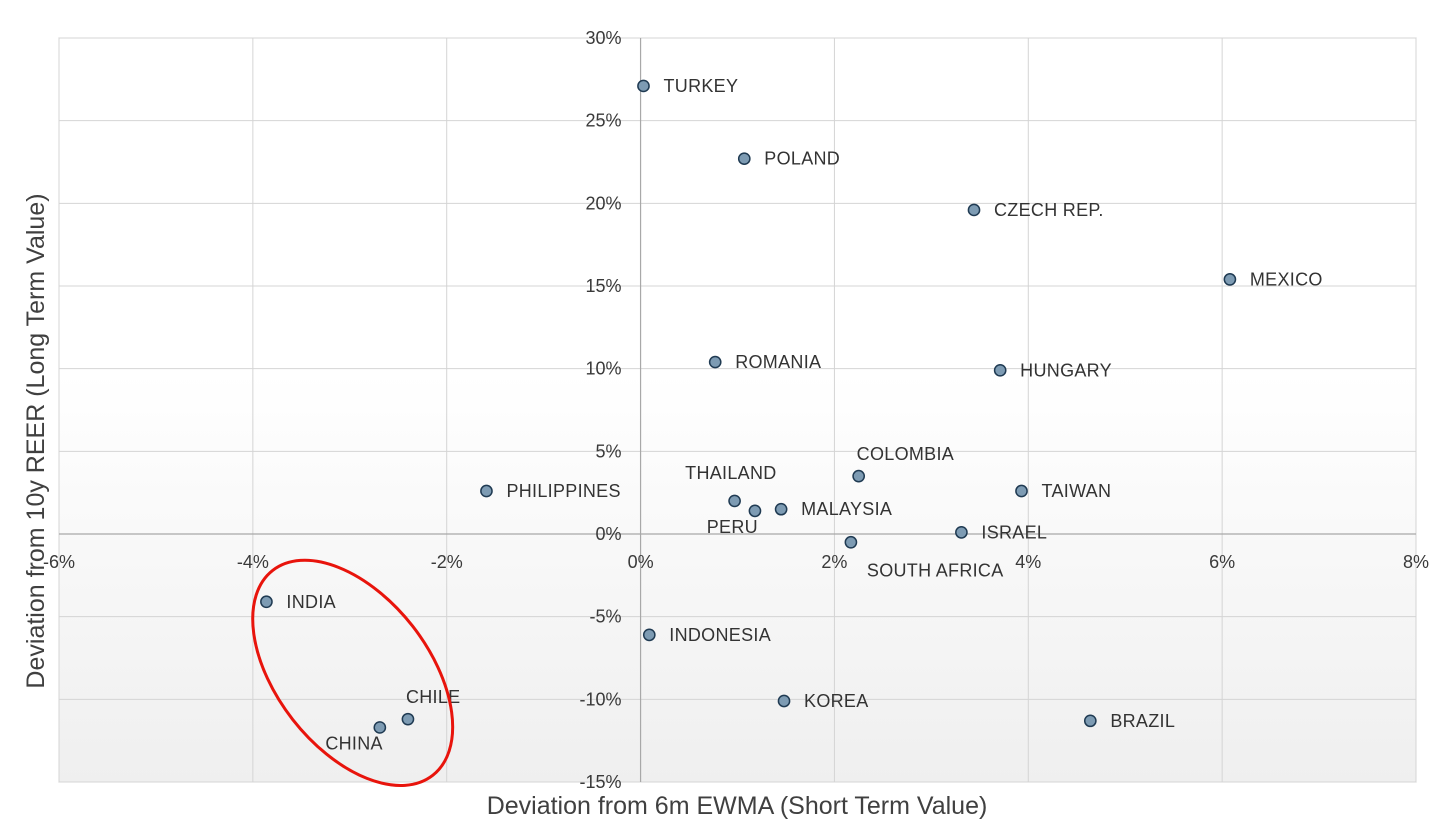 The width and height of the screenshot is (1456, 830). Describe the element at coordinates (730, 473) in the screenshot. I see `data-label: THAILAND` at that location.